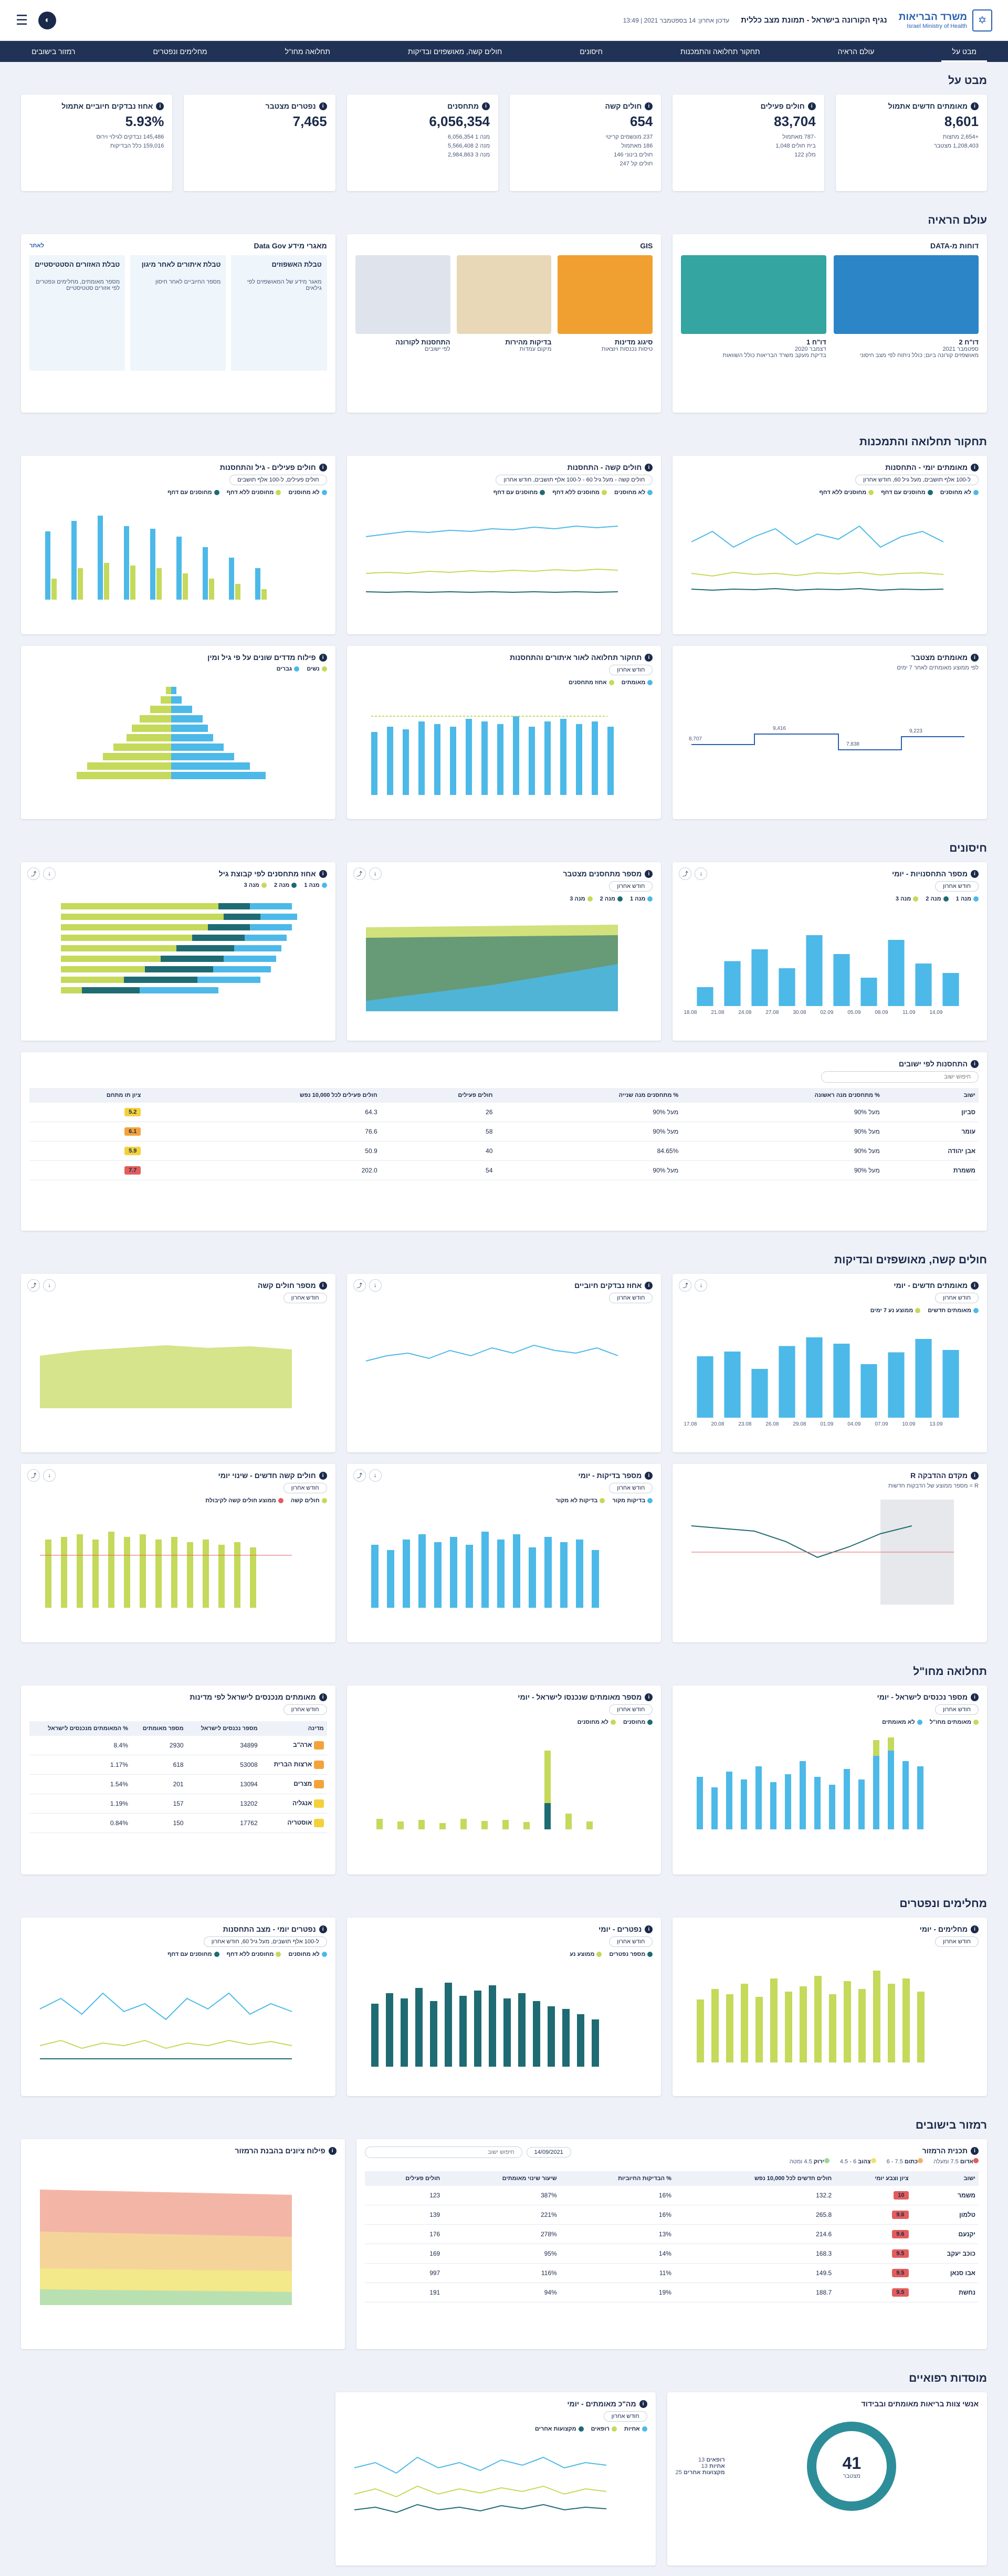 The image size is (1008, 2576). I want to click on col-header: % מתחסנים מנה שנייה, so click(589, 1095).